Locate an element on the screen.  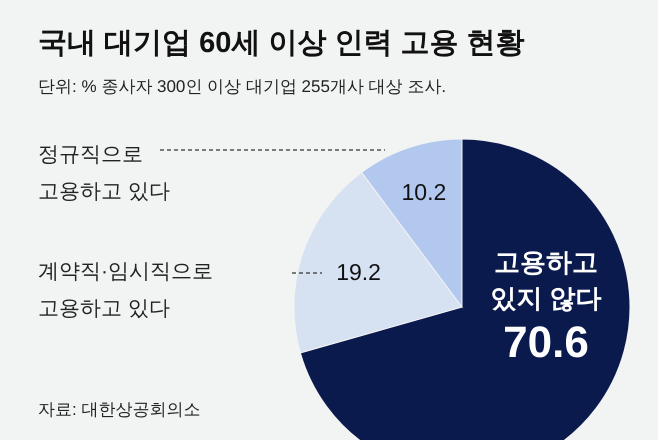
chart-subtitle: 단위: % 종사자 300인 이상 대기업 255개사 대상 조사. is located at coordinates (242, 86).